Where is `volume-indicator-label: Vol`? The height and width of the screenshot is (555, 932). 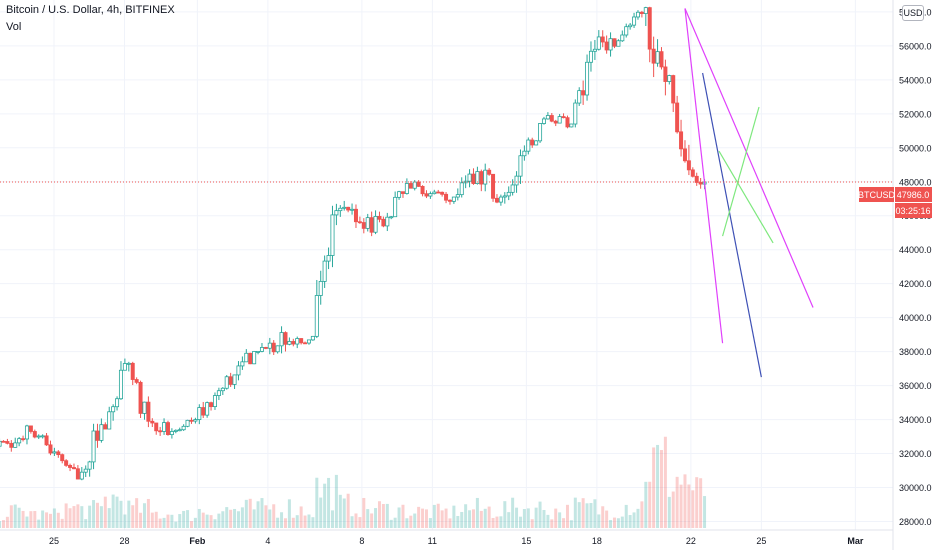 volume-indicator-label: Vol is located at coordinates (14, 27).